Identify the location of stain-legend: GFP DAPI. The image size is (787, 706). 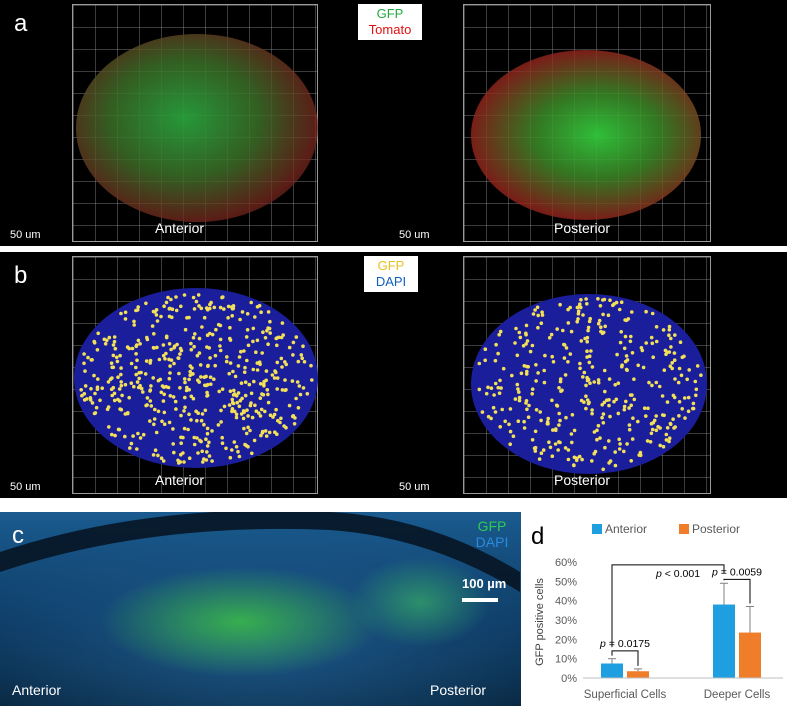
(492, 534).